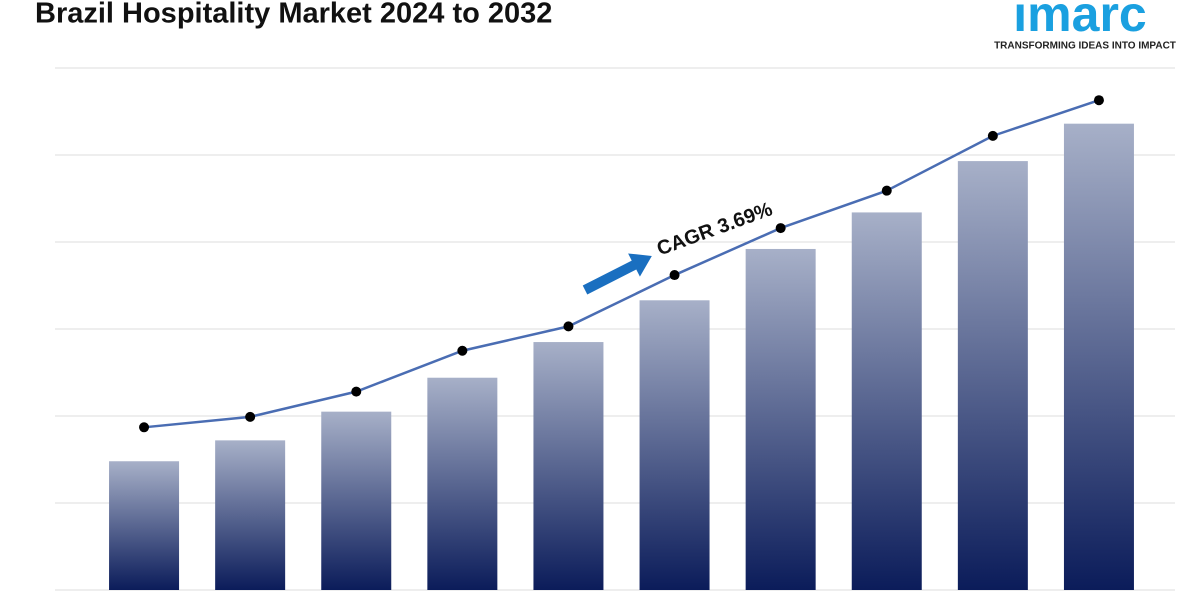 This screenshot has height=605, width=1200. Describe the element at coordinates (1079, 21) in the screenshot. I see `logo-name: imarc` at that location.